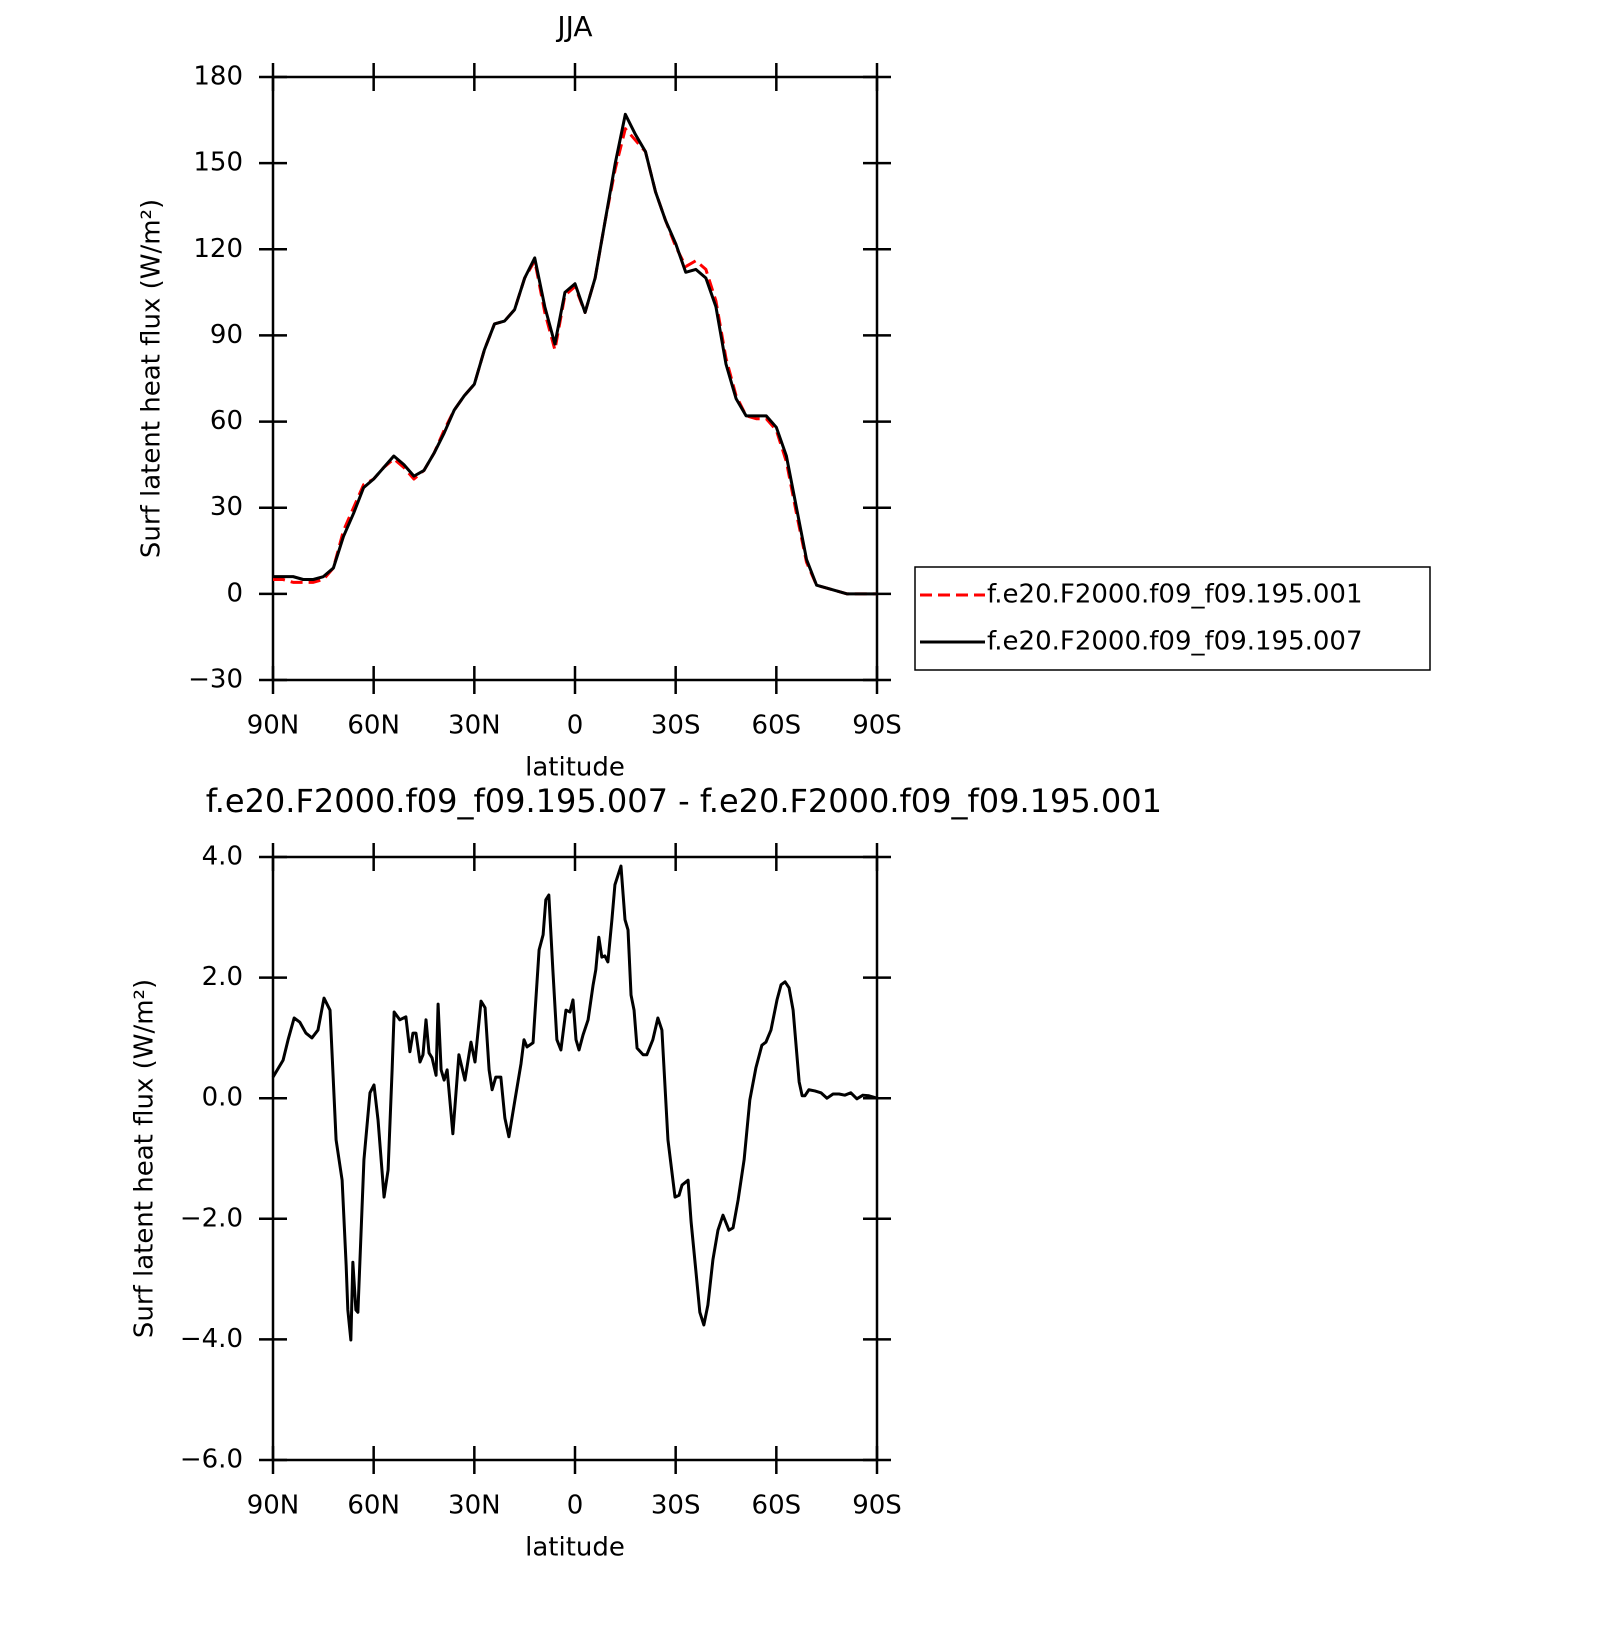  I want to click on legend-label: f.e20.F2000.f09_f09.195.001, so click(1175, 595).